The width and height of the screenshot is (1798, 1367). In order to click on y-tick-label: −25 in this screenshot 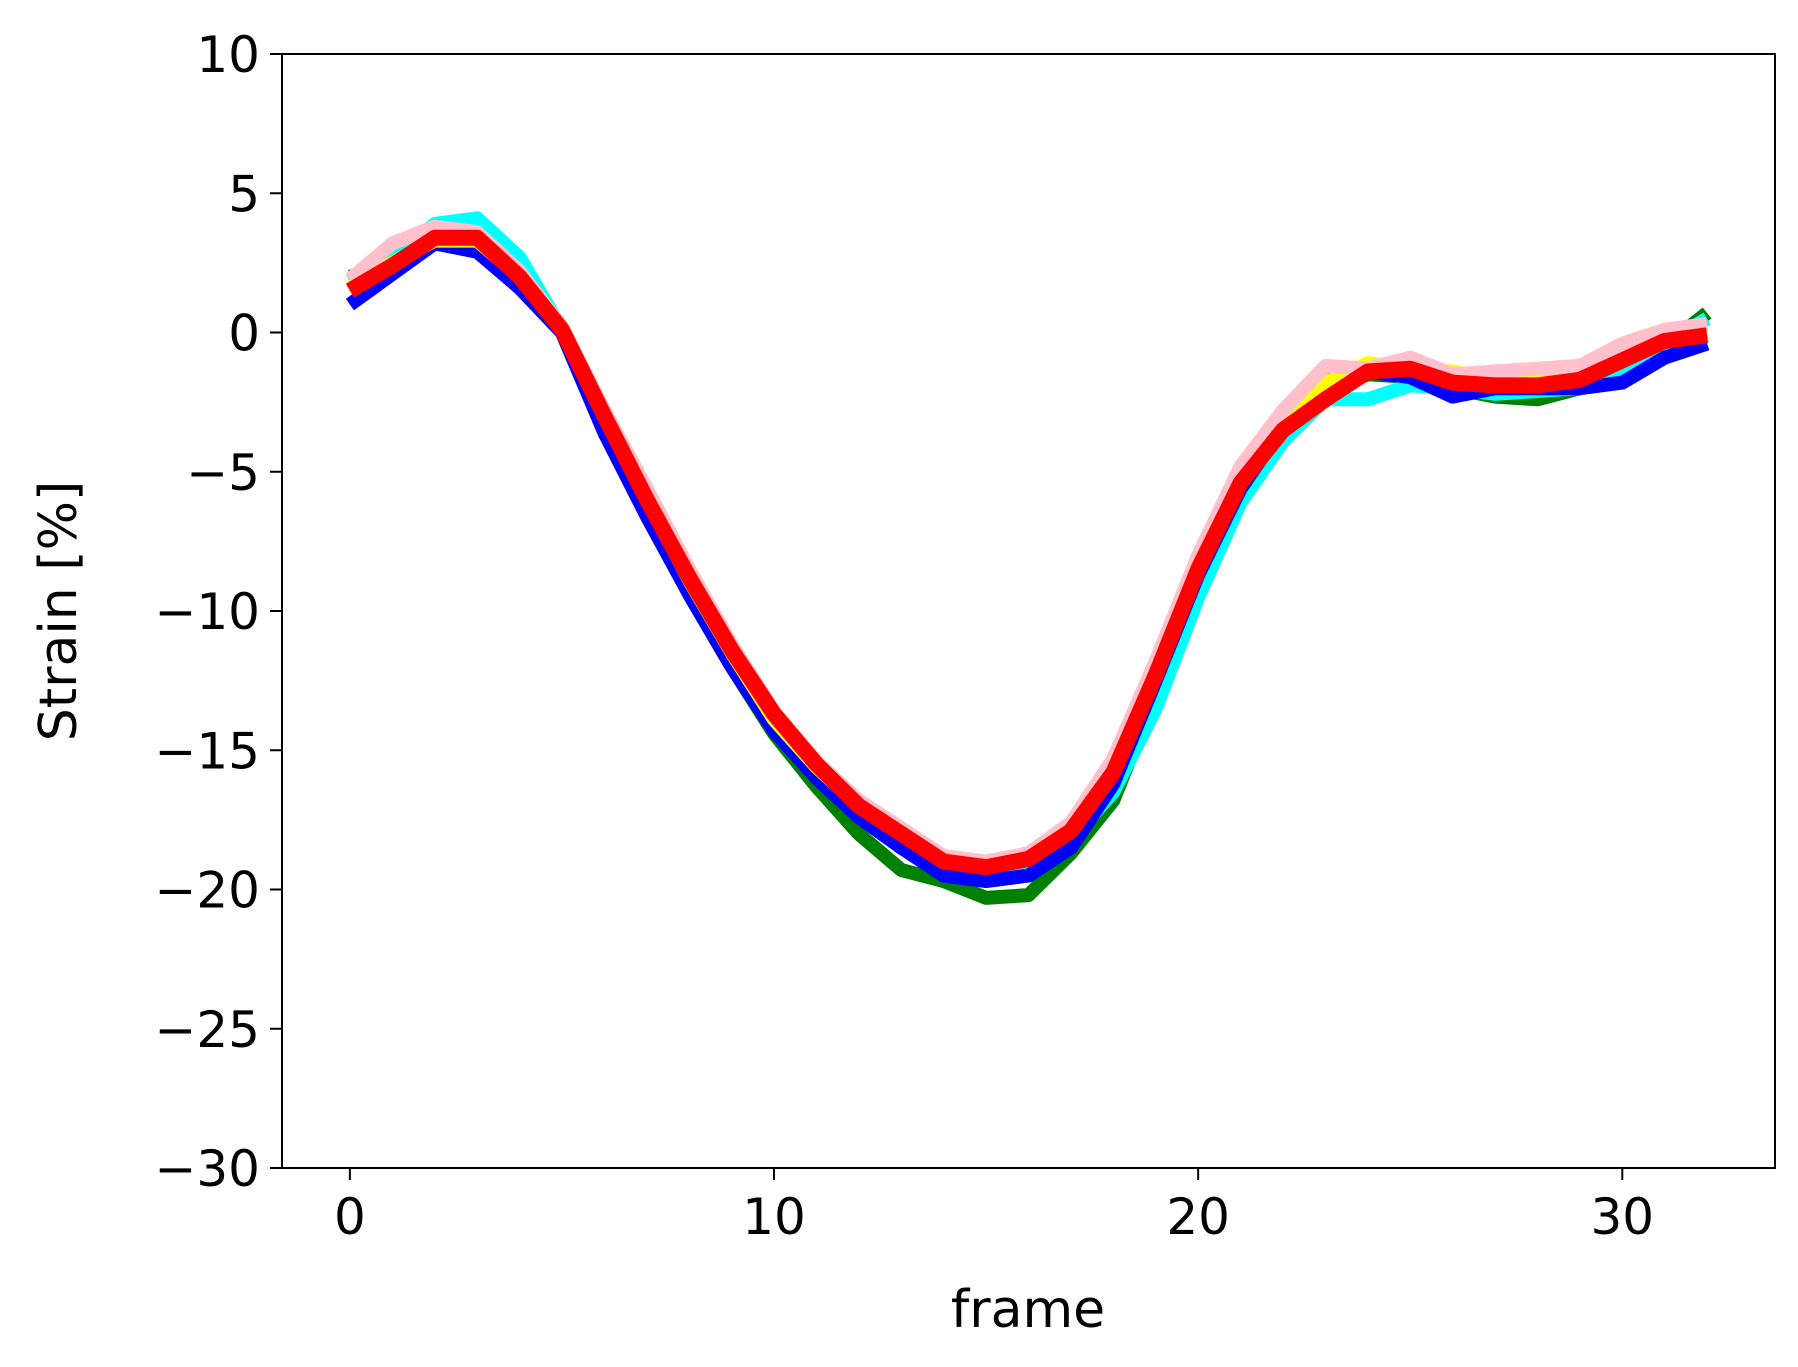, I will do `click(207, 1030)`.